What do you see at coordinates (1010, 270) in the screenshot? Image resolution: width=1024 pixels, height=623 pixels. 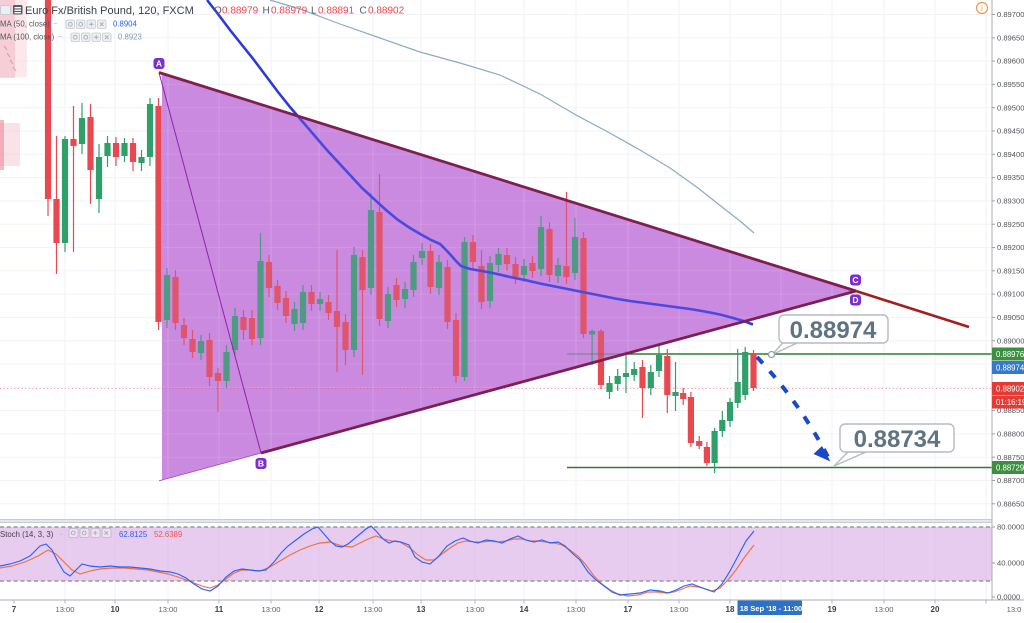 I see `svg-text: 0.89150` at bounding box center [1010, 270].